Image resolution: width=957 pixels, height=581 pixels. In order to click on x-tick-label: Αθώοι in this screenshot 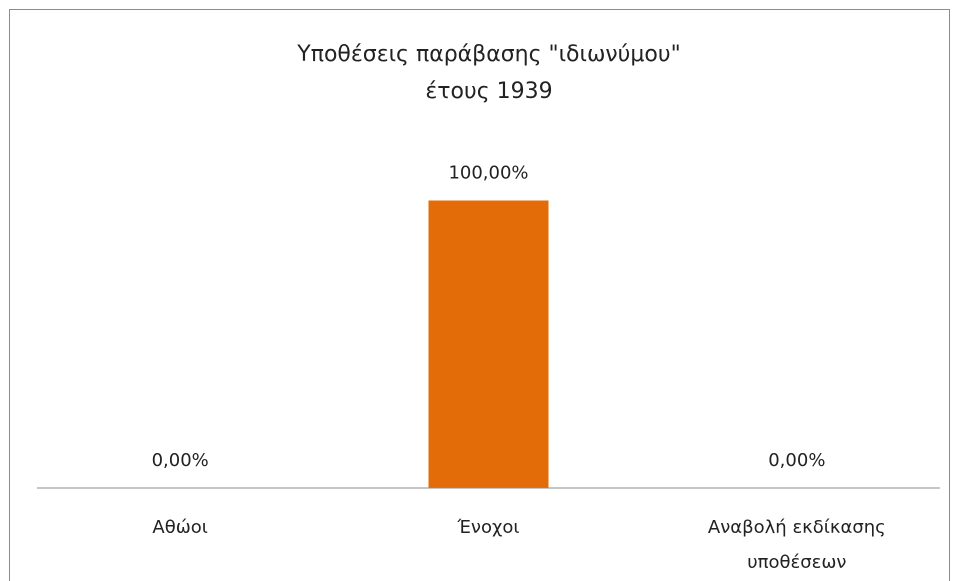, I will do `click(180, 527)`.